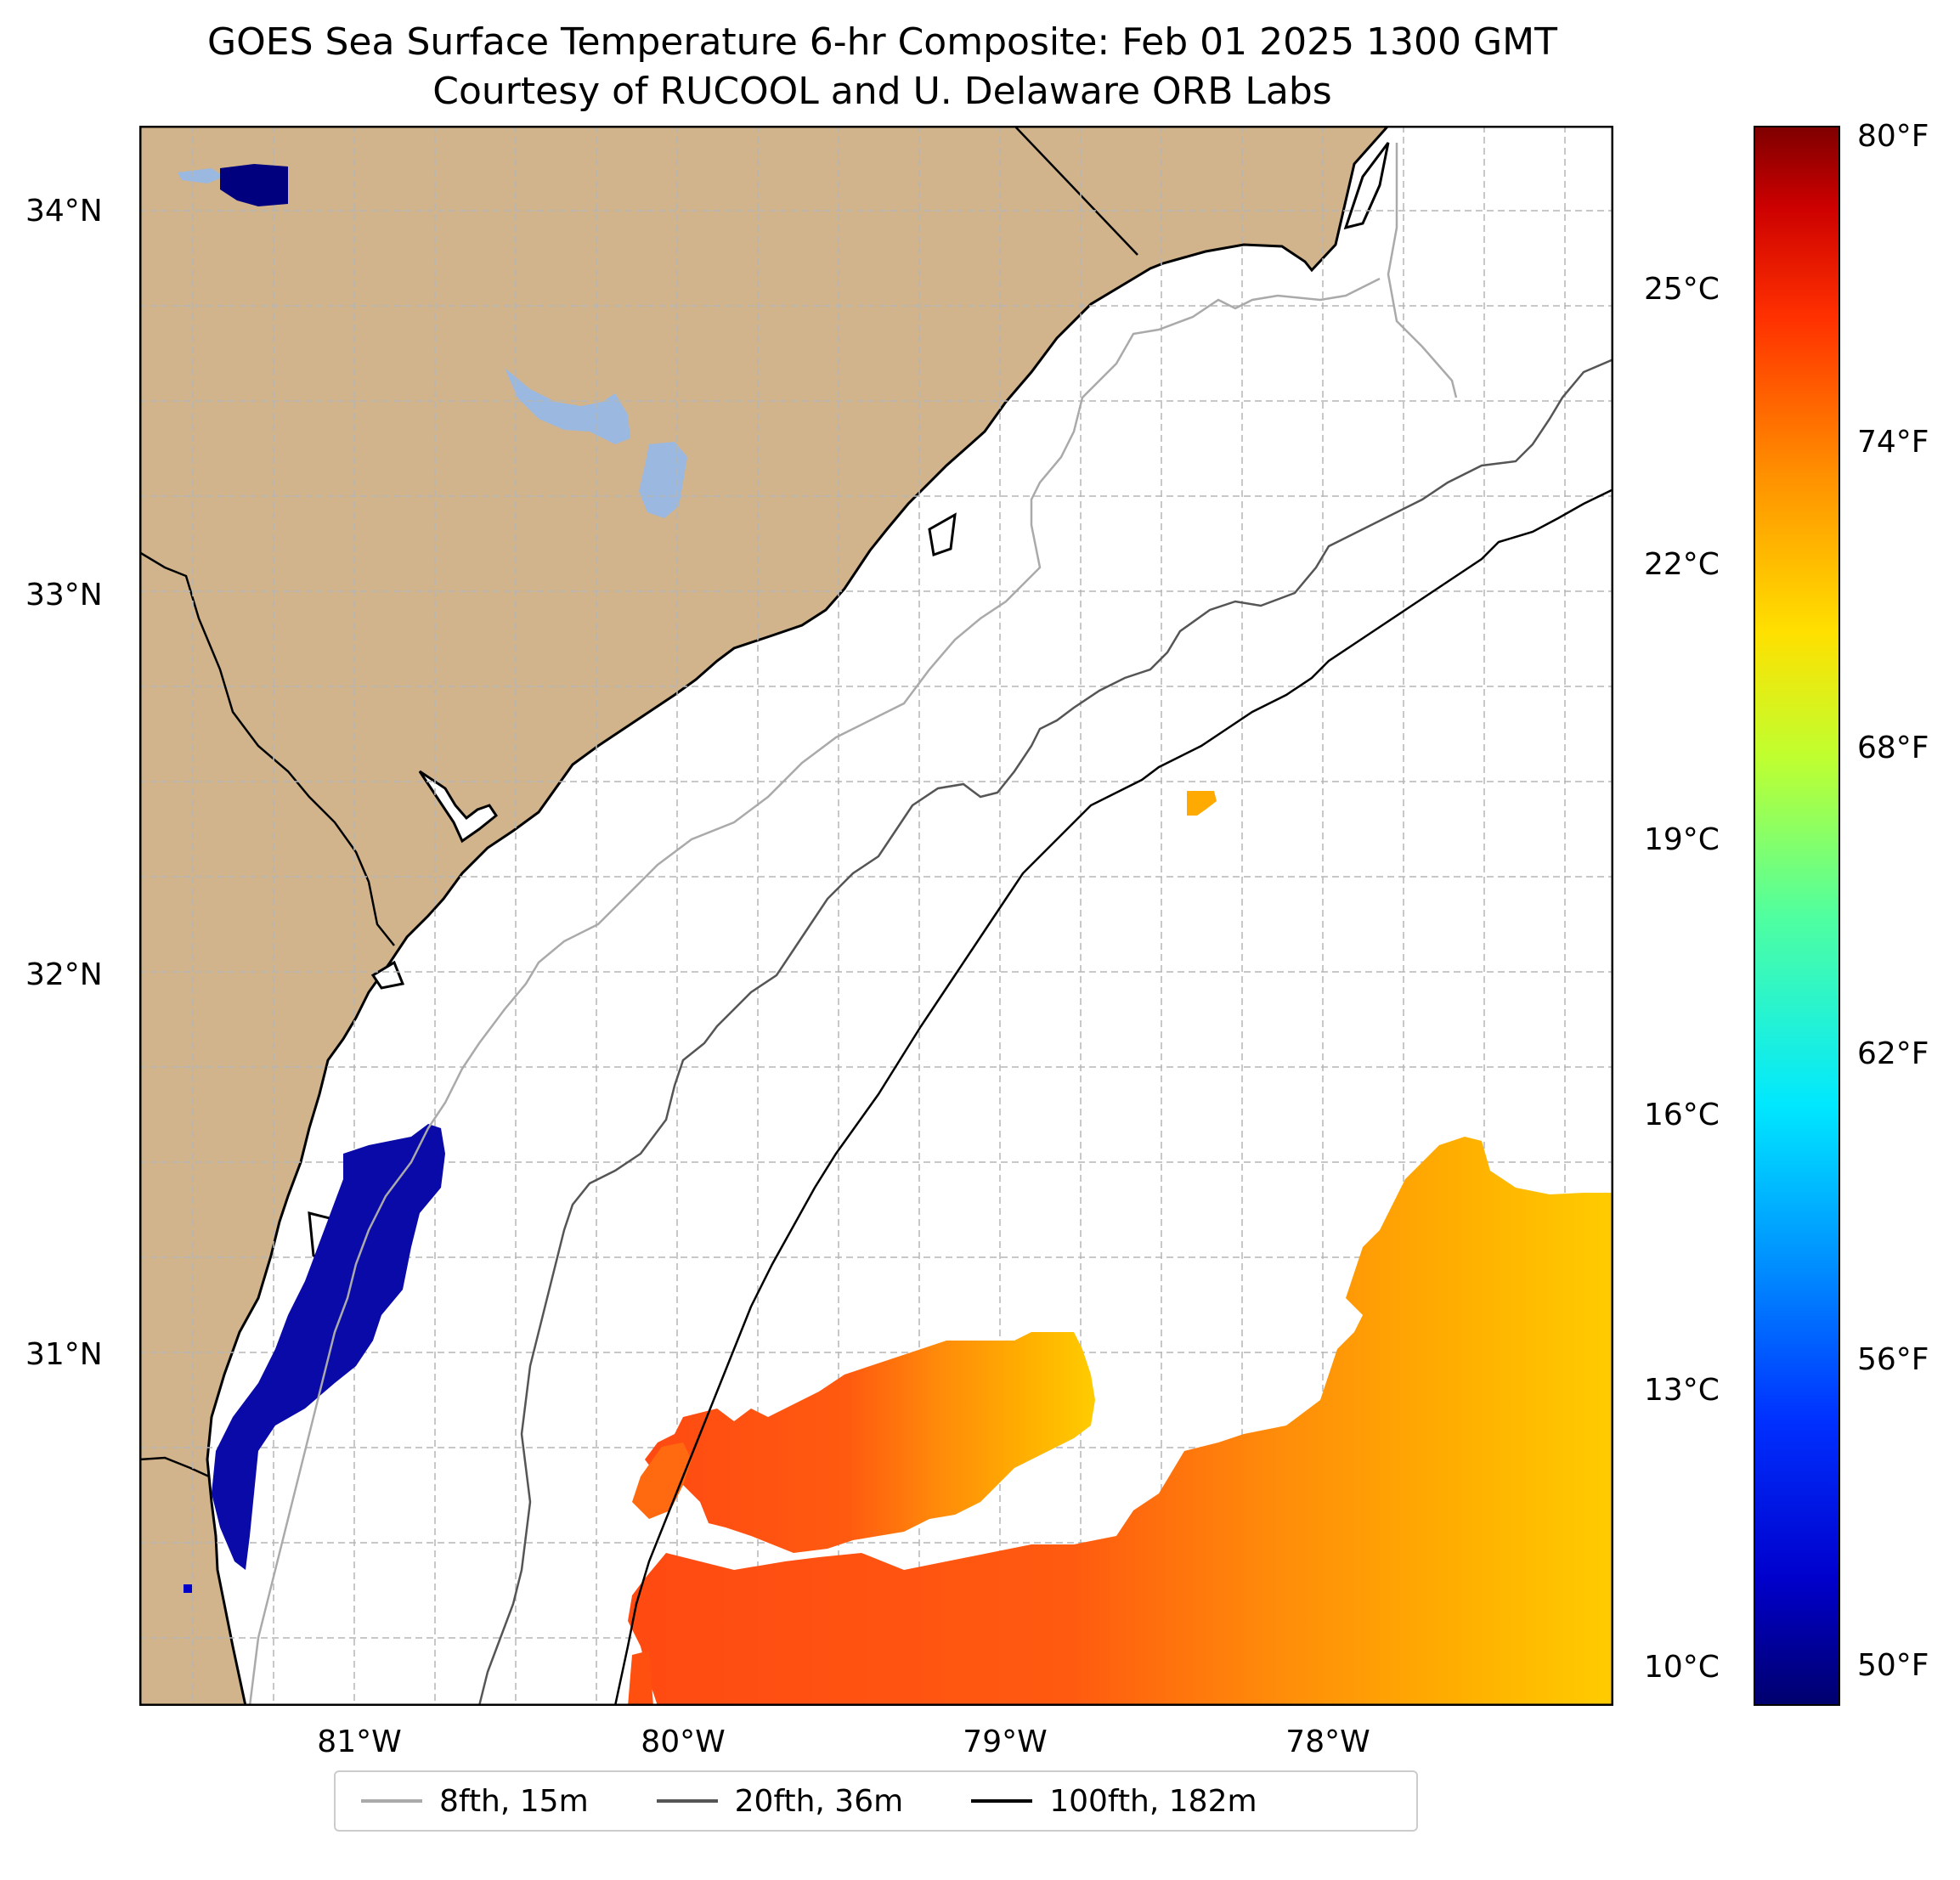 This screenshot has width=1960, height=1880. What do you see at coordinates (819, 1801) in the screenshot?
I see `legend-label-20fth: 20fth, 36m` at bounding box center [819, 1801].